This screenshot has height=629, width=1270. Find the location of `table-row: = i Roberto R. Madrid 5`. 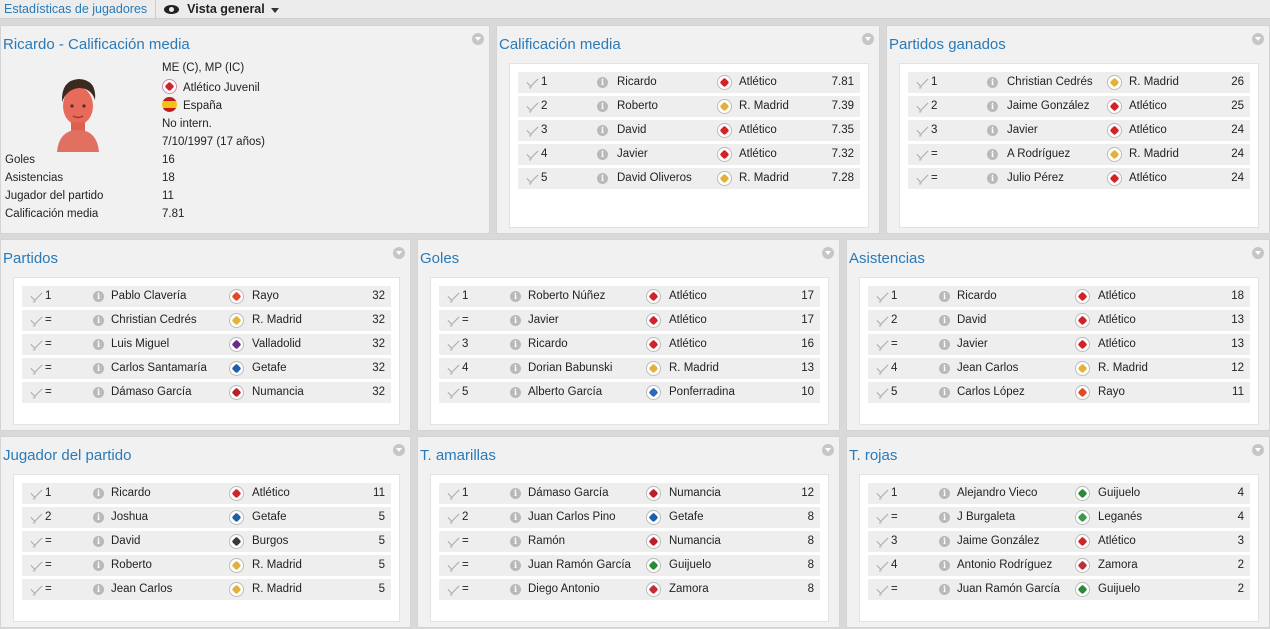

table-row: = i Roberto R. Madrid 5 is located at coordinates (206, 565).